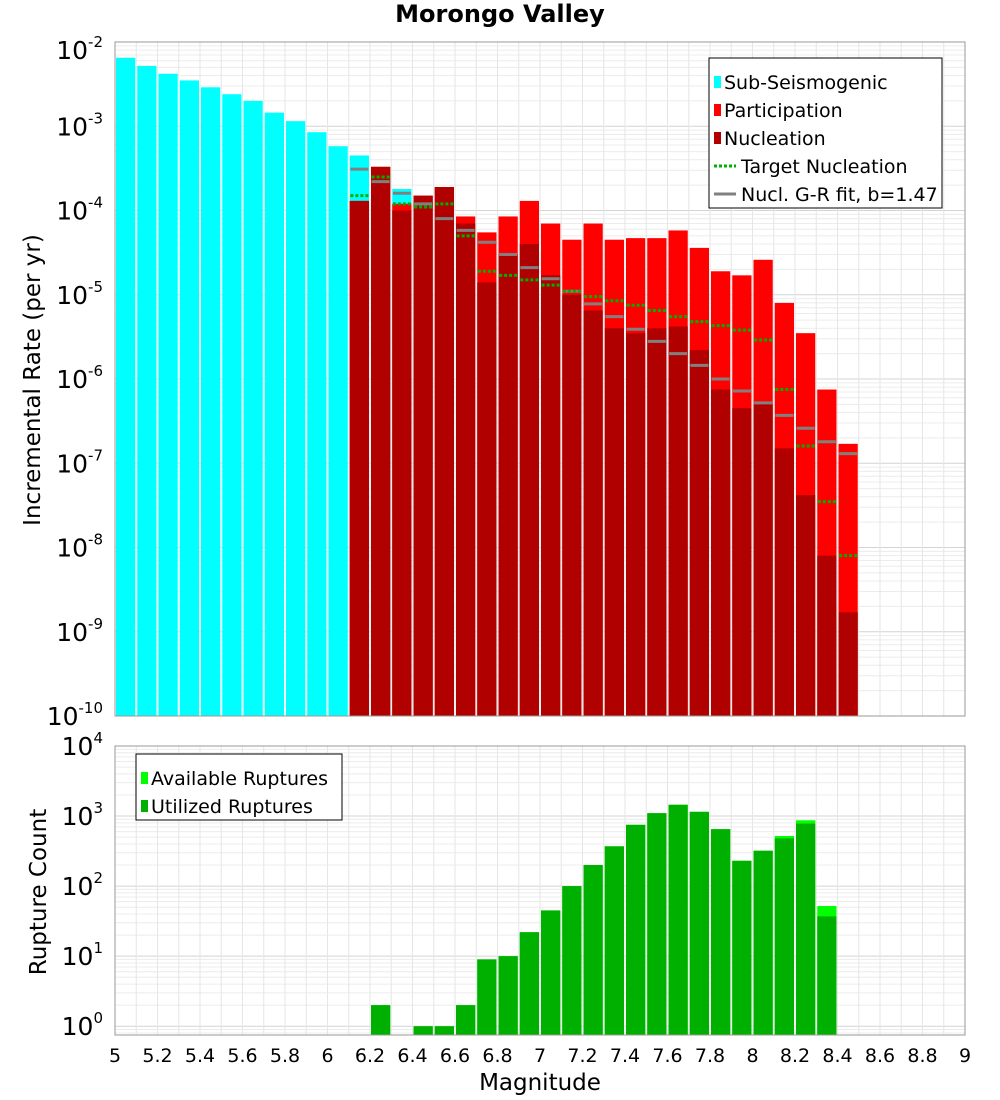 The width and height of the screenshot is (1000, 1100). I want to click on y-tick-label: 10⁴, so click(82, 745).